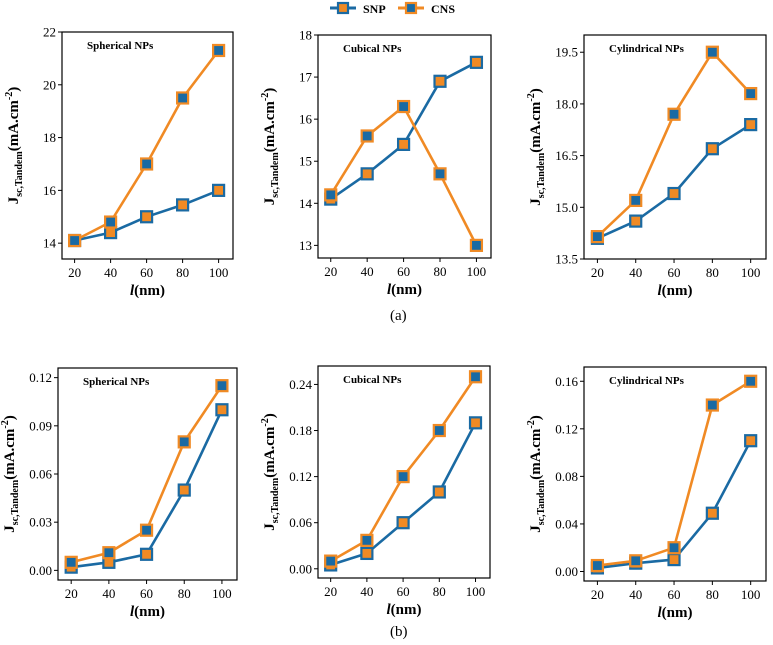 This screenshot has height=645, width=773. Describe the element at coordinates (398, 316) in the screenshot. I see `panel-label-a: (a)` at that location.